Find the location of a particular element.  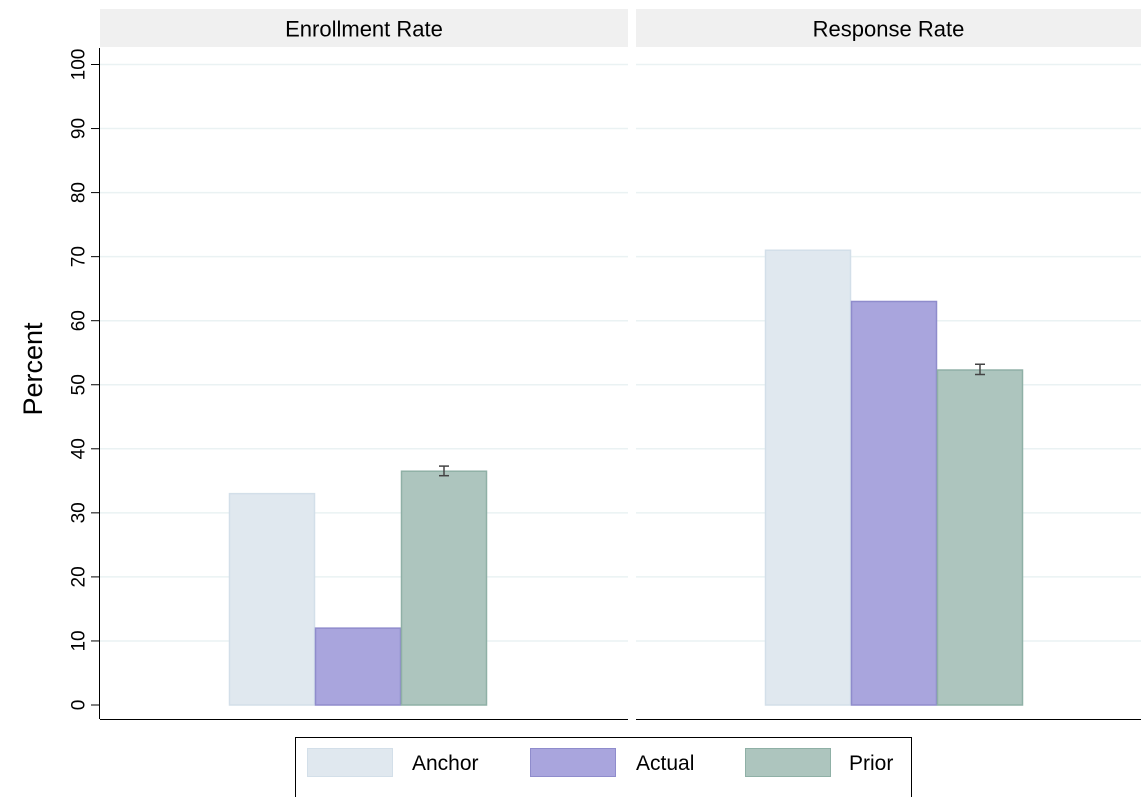

legend-swatch-prior is located at coordinates (788, 762).